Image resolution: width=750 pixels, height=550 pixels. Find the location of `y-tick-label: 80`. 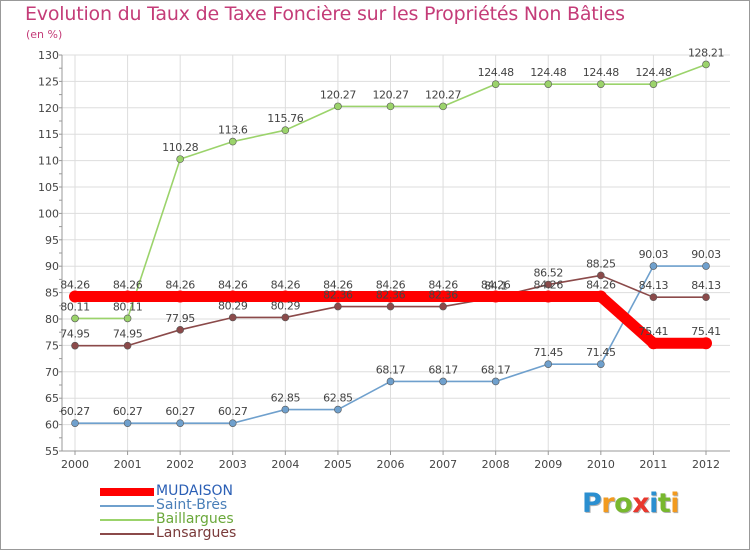

y-tick-label: 80 is located at coordinates (52, 319).